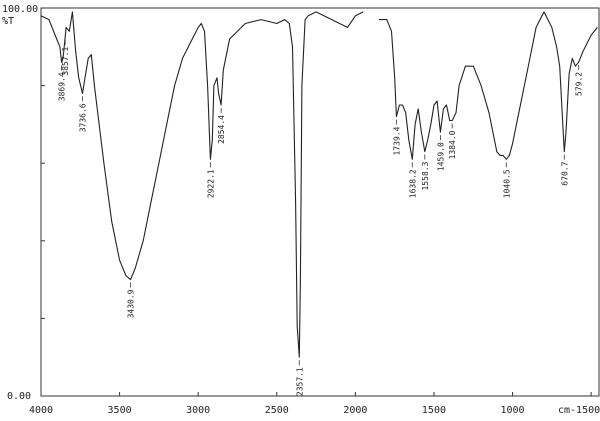 This screenshot has height=421, width=600. Describe the element at coordinates (316, 394) in the screenshot. I see `x-ticks` at that location.